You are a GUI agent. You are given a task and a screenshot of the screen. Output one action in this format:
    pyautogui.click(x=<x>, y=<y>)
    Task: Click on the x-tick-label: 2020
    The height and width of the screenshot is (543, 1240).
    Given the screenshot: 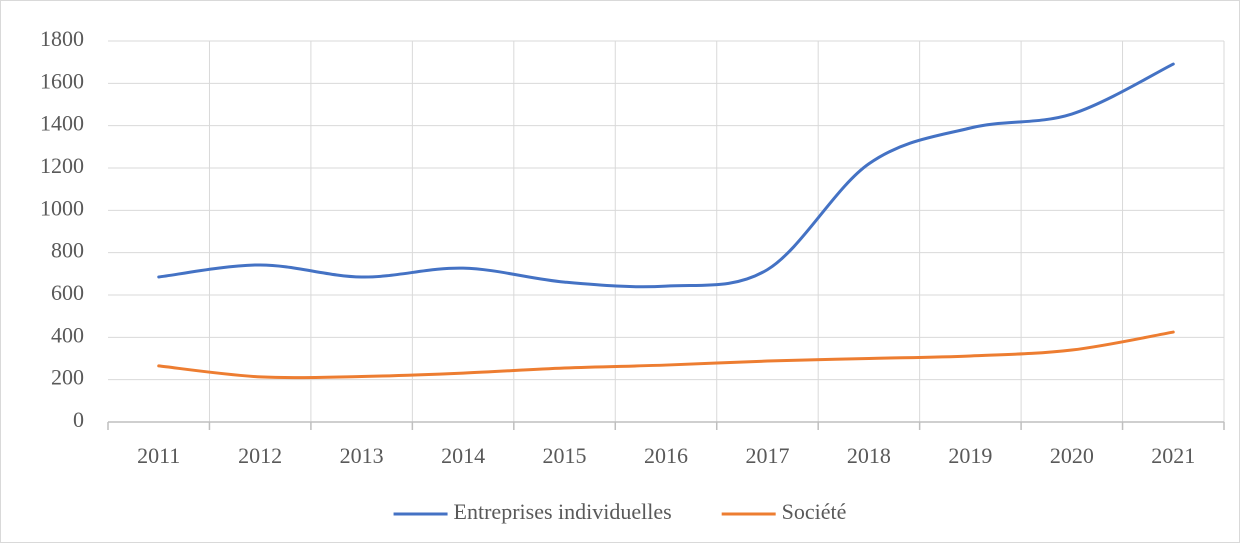 What is the action you would take?
    pyautogui.click(x=1072, y=455)
    